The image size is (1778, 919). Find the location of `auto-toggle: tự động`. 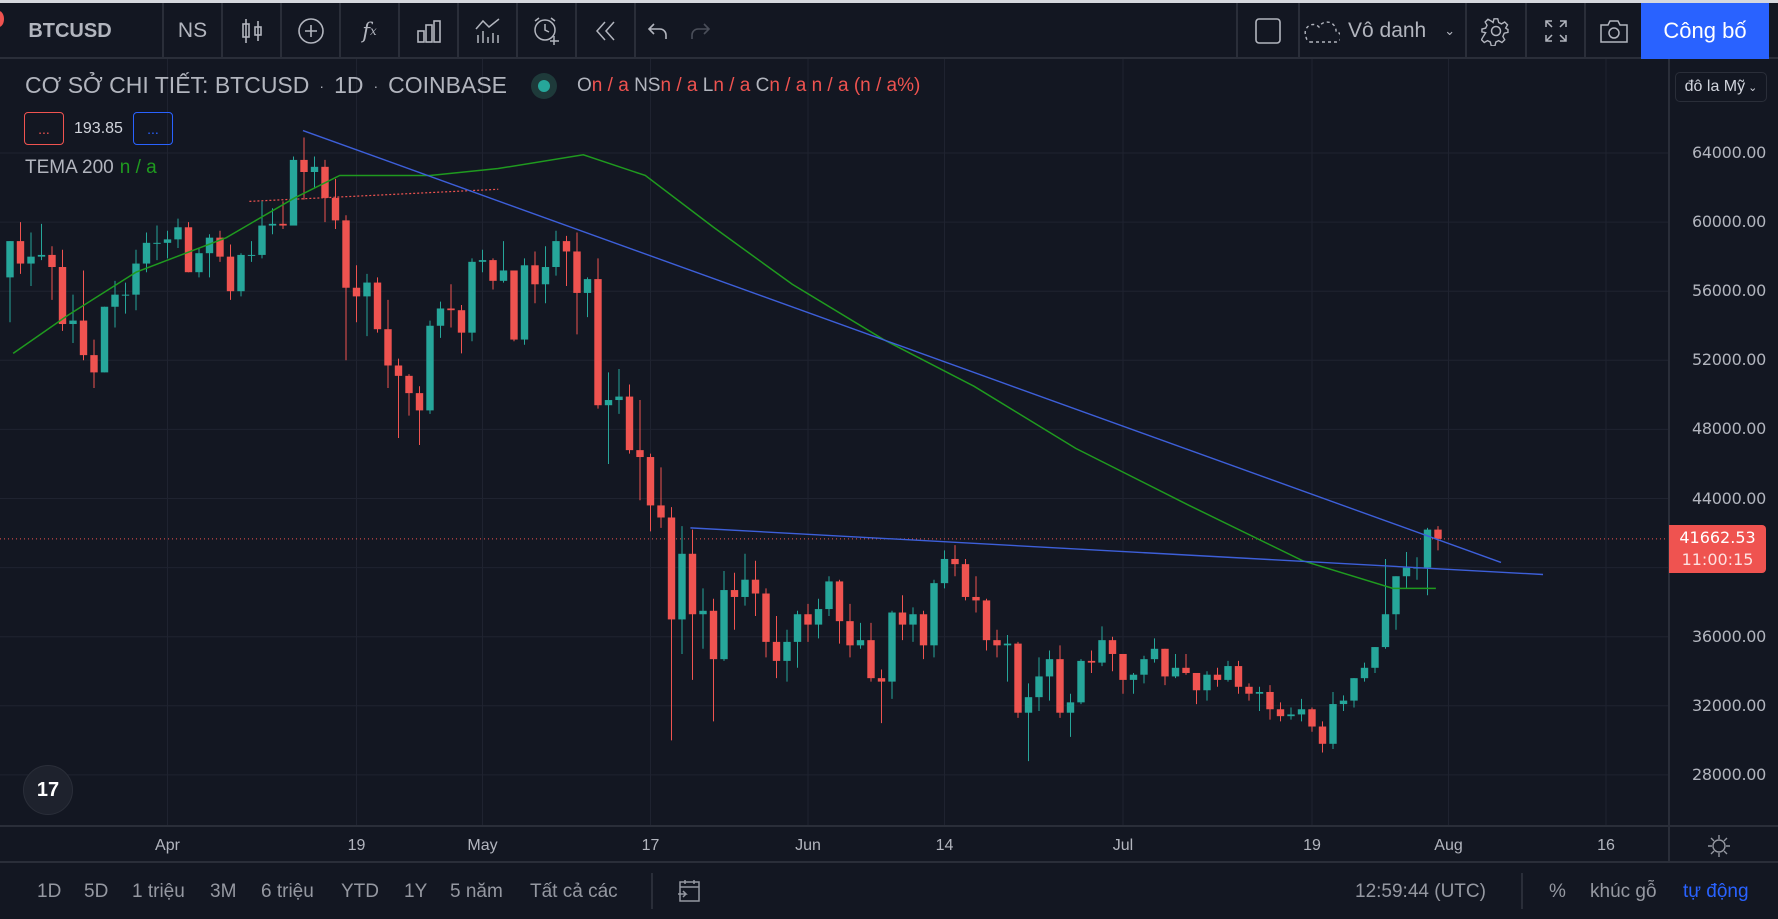

auto-toggle: tự động is located at coordinates (1716, 891).